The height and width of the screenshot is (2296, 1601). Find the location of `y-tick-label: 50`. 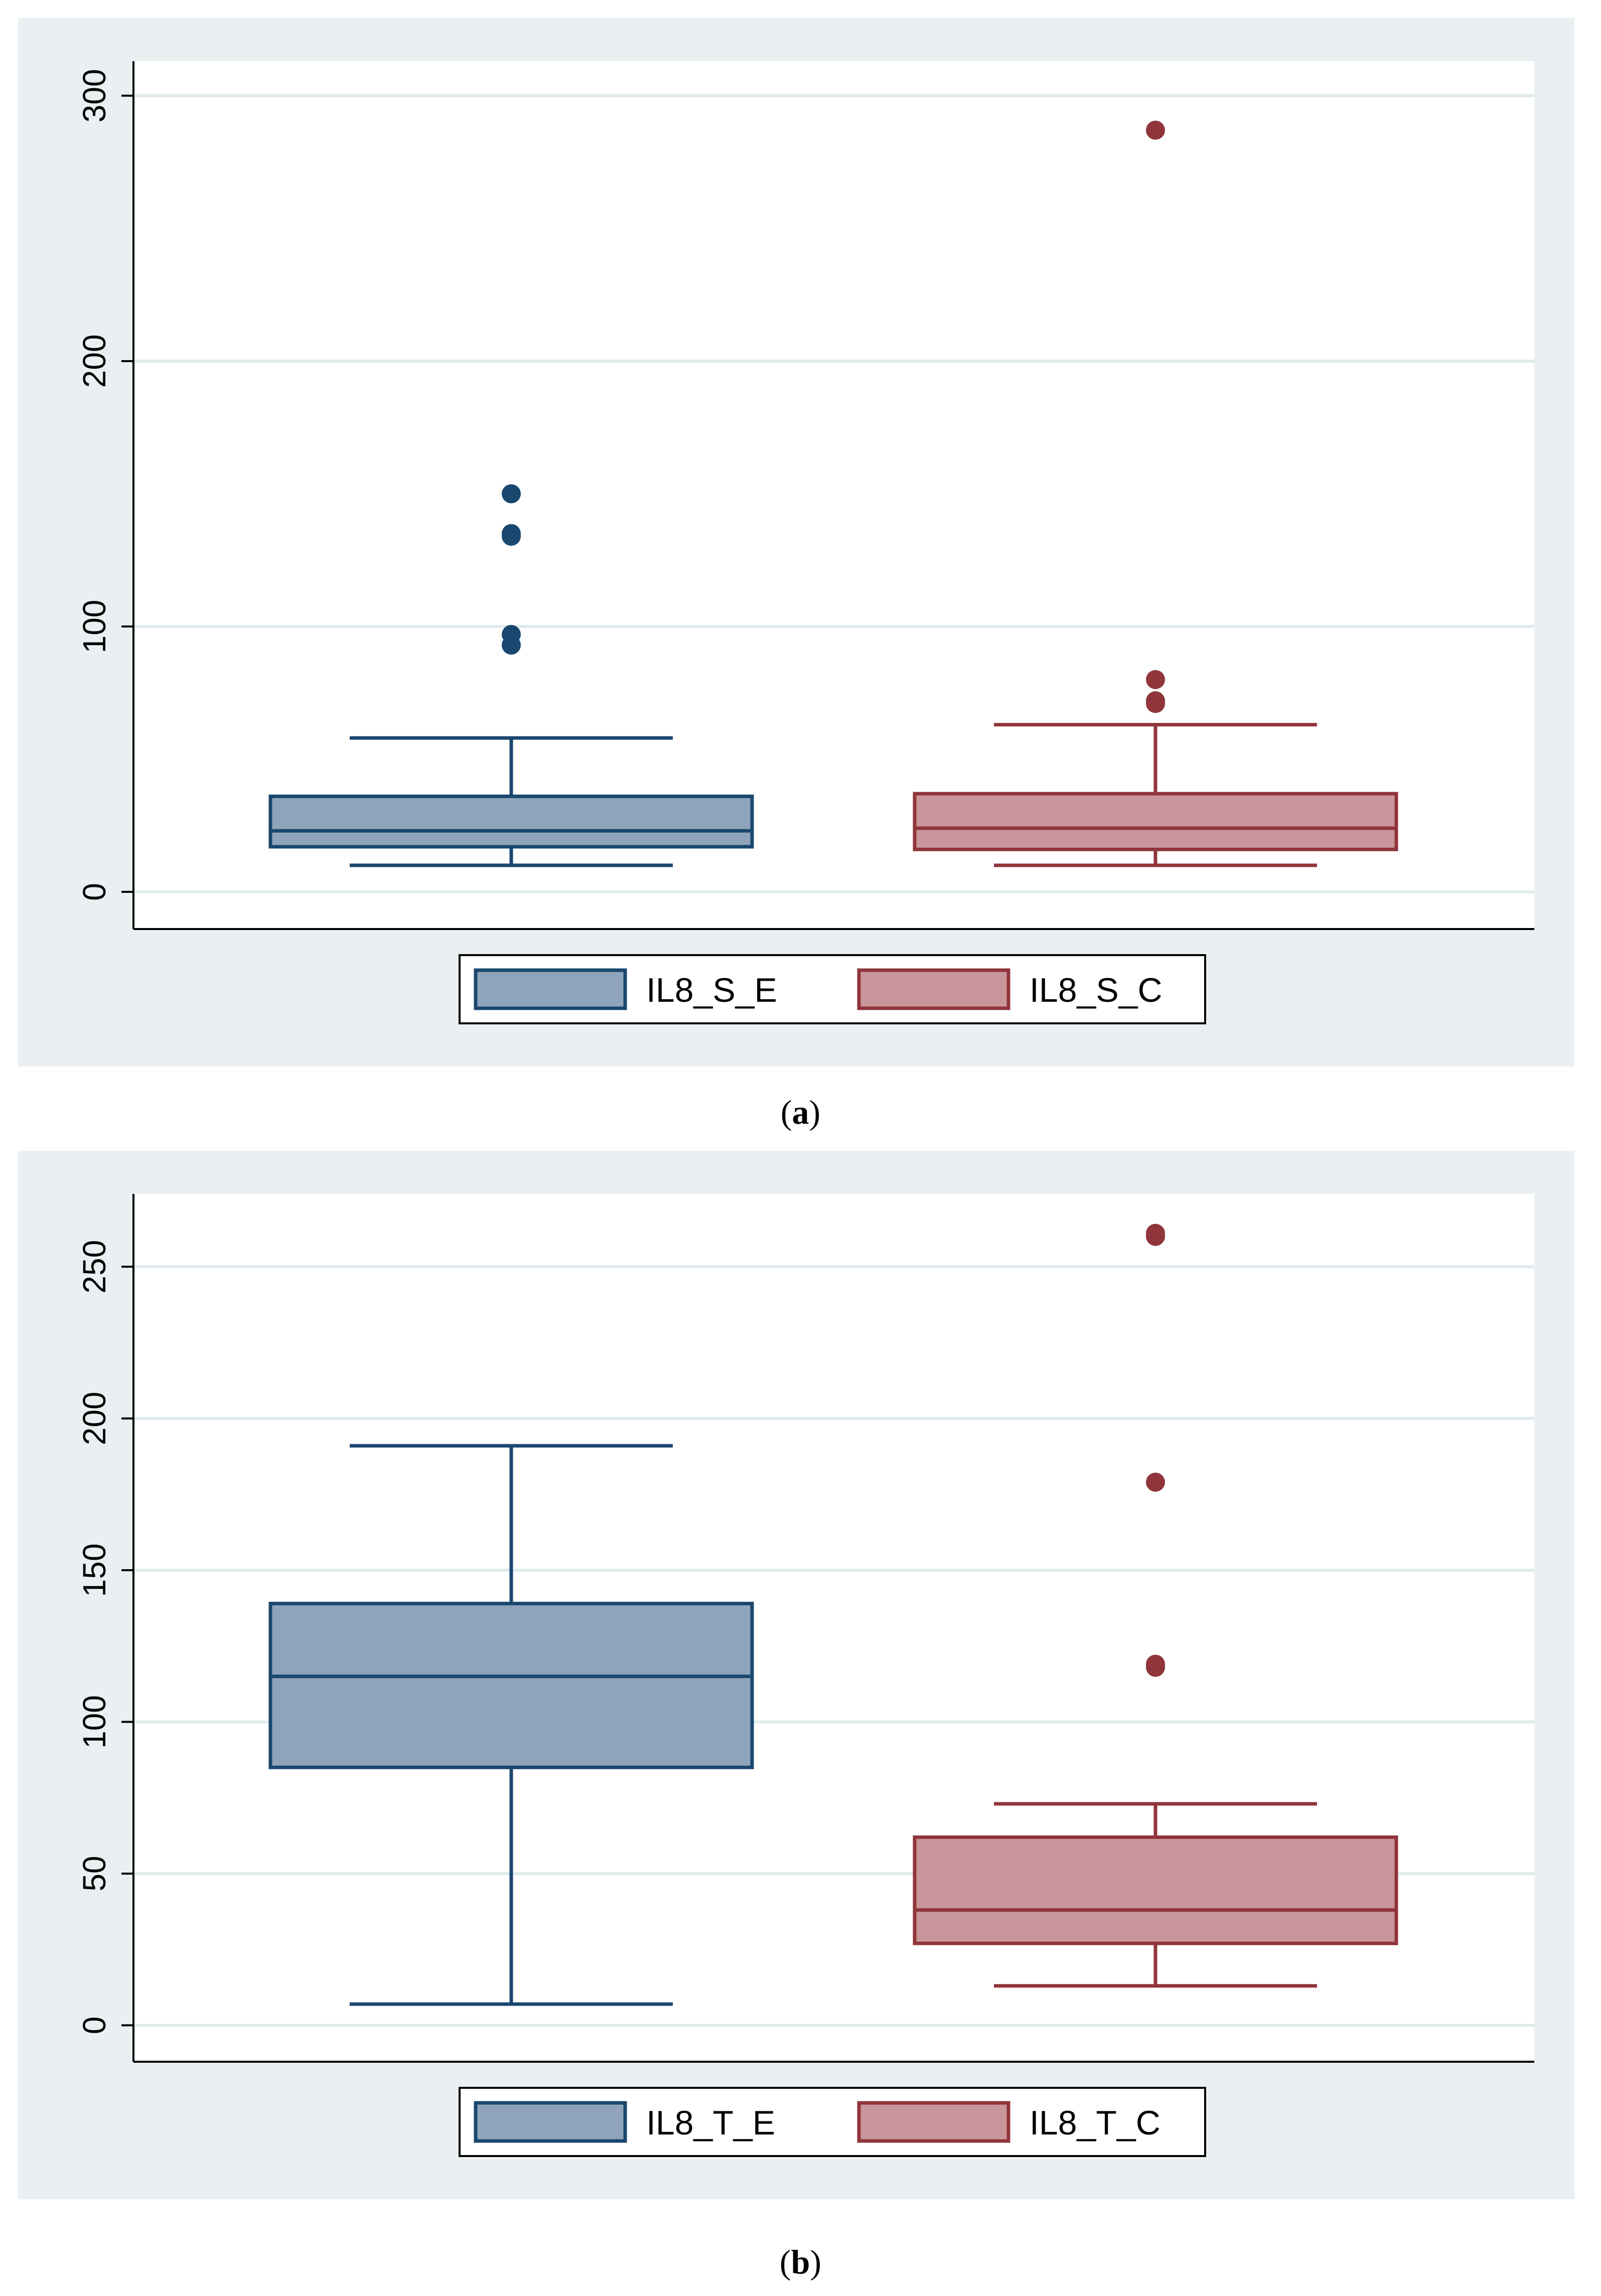

y-tick-label: 50 is located at coordinates (94, 1873).